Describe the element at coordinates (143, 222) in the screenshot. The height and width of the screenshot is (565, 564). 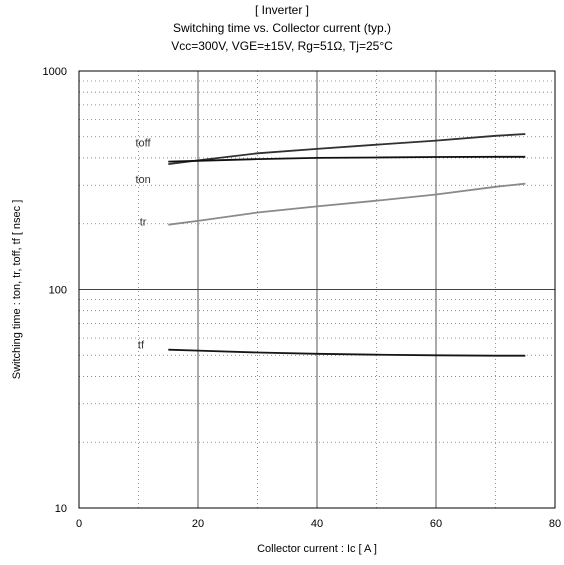
I see `series-label-tr: tr` at that location.